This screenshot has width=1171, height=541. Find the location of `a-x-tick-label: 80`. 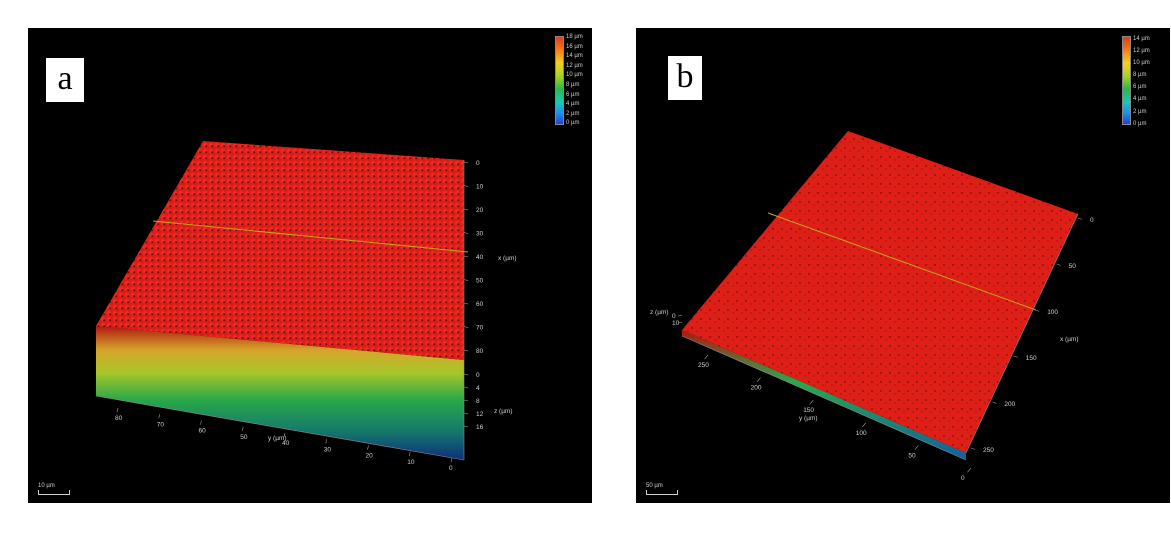

a-x-tick-label: 80 is located at coordinates (480, 351).